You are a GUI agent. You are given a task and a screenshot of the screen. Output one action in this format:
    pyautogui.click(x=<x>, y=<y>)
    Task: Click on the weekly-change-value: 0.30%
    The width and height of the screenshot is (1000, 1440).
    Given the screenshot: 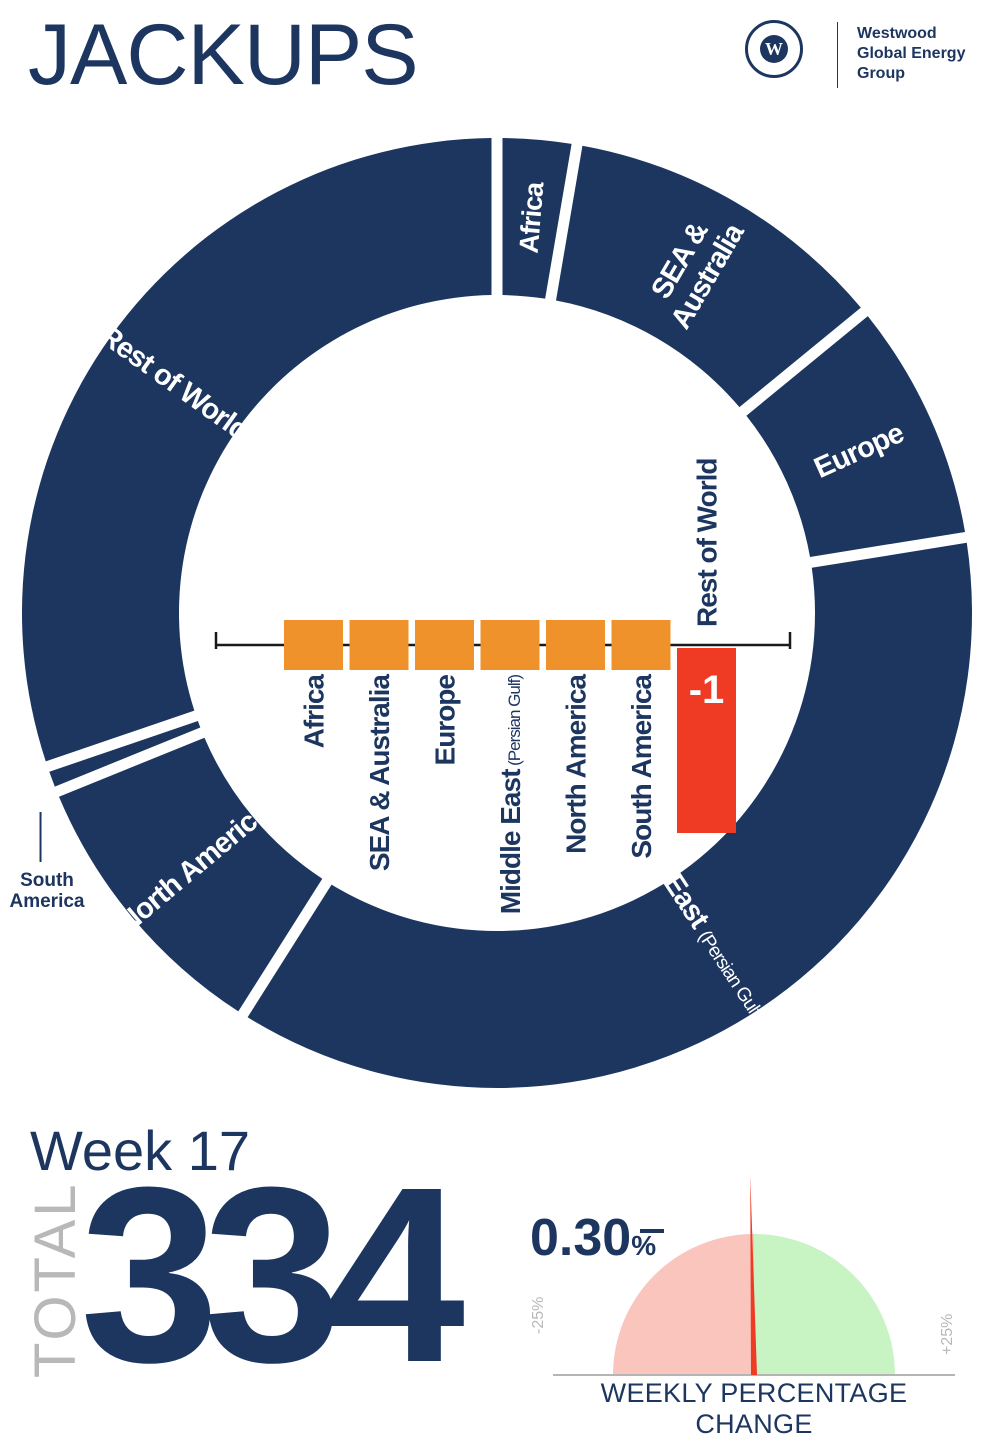 What is the action you would take?
    pyautogui.click(x=593, y=1238)
    